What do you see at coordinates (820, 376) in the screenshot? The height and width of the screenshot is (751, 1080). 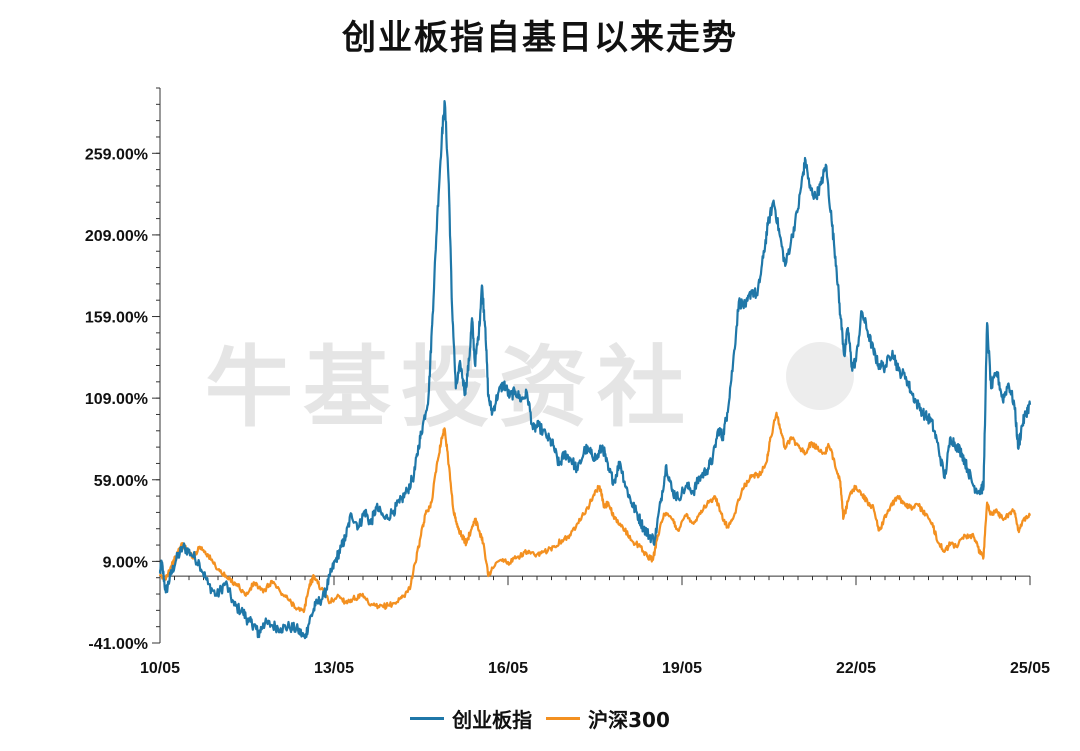 I see `watermark-logo-icon` at bounding box center [820, 376].